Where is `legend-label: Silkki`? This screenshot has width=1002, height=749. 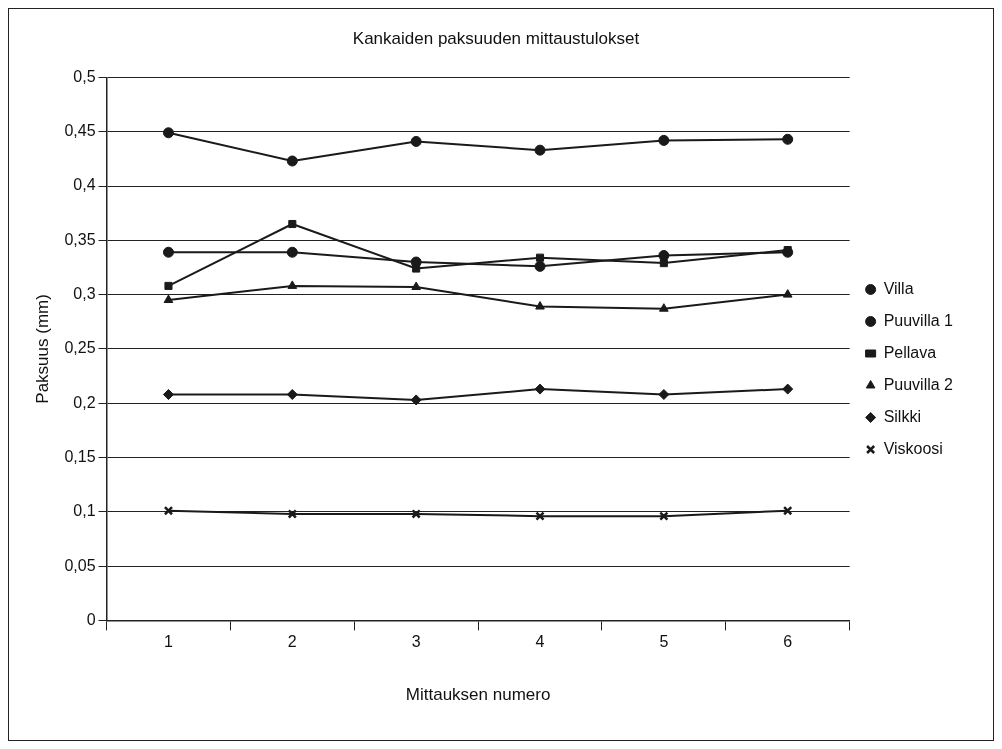 legend-label: Silkki is located at coordinates (902, 416).